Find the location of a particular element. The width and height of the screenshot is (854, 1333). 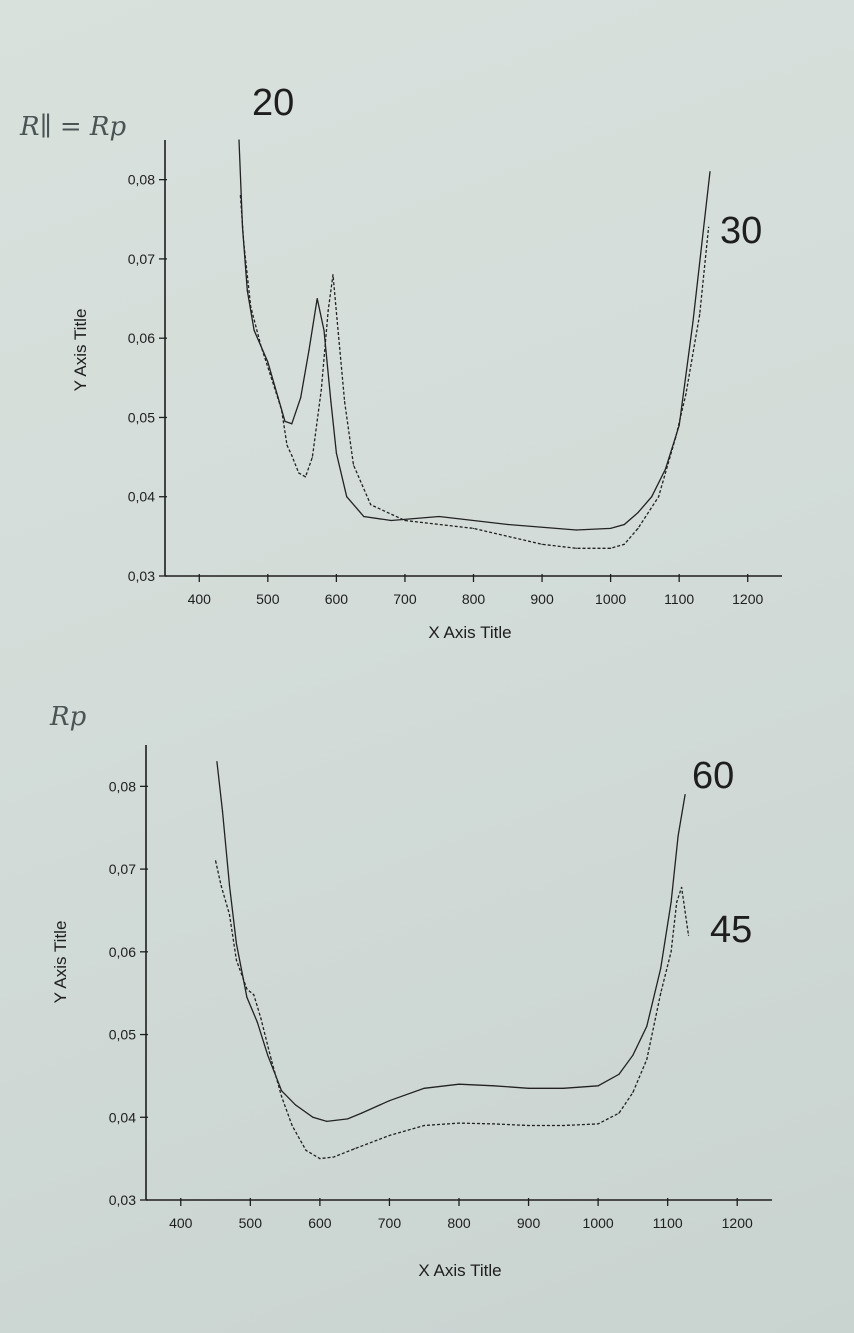

y-axis-title: Y Axis Title is located at coordinates (80, 350).